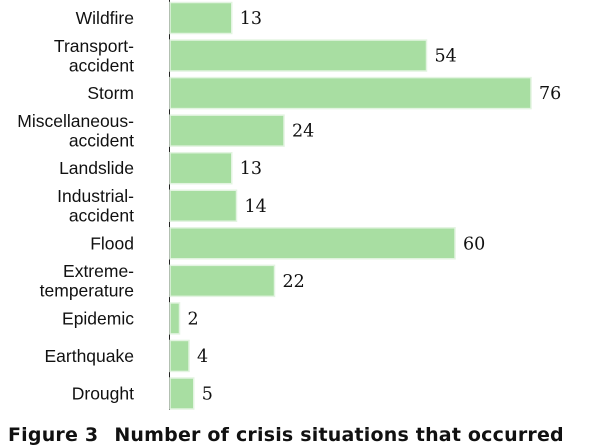 The image size is (598, 446). What do you see at coordinates (446, 57) in the screenshot?
I see `value-label-transport-accident: 54` at bounding box center [446, 57].